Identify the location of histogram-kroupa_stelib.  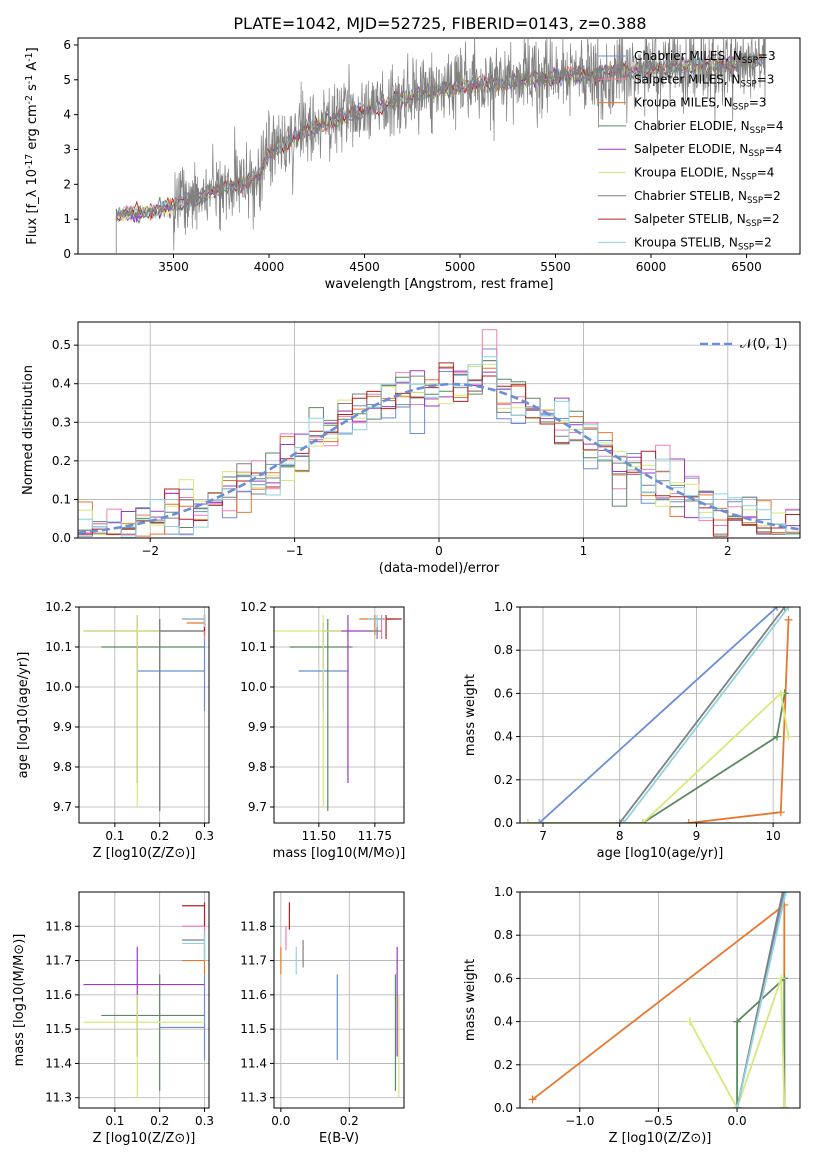
(439, 447).